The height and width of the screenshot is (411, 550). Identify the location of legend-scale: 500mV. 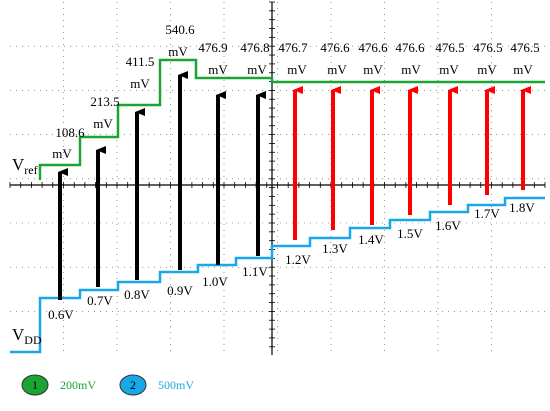
(176, 385).